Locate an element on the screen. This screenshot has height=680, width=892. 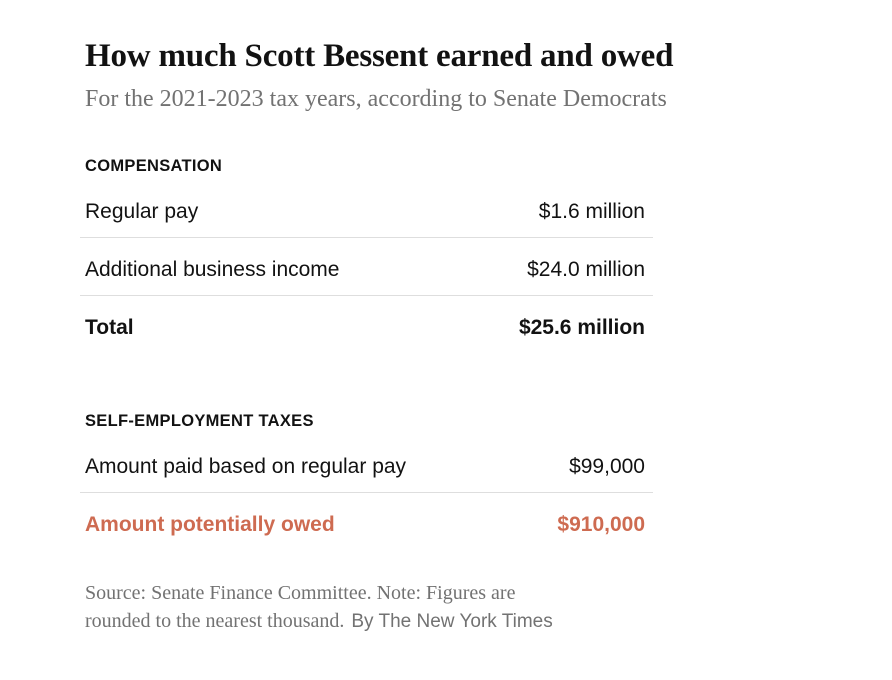
row-label: Amount paid based on regular pay is located at coordinates (246, 466).